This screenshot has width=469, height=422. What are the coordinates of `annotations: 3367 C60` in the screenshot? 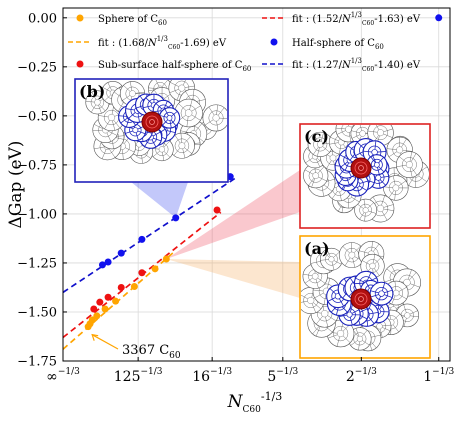 It's located at (136, 347).